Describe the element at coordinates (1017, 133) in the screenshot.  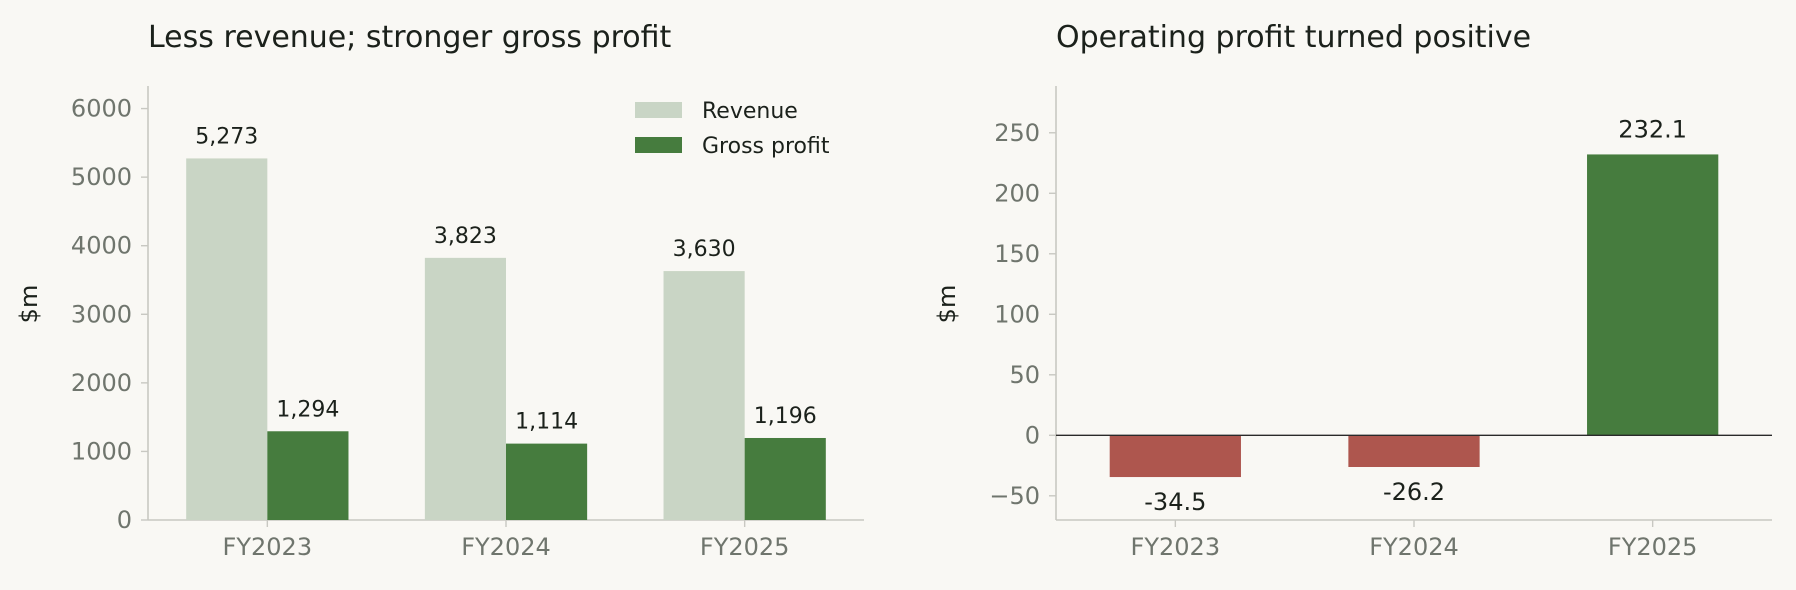
I see `y-tick-label: 250` at that location.